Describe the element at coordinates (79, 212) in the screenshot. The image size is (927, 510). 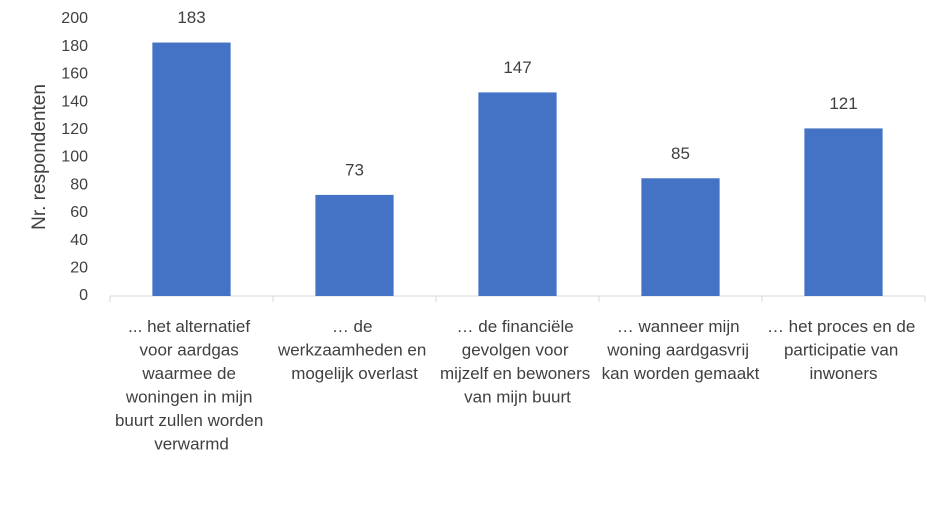
I see `y-tick-label: 60` at that location.